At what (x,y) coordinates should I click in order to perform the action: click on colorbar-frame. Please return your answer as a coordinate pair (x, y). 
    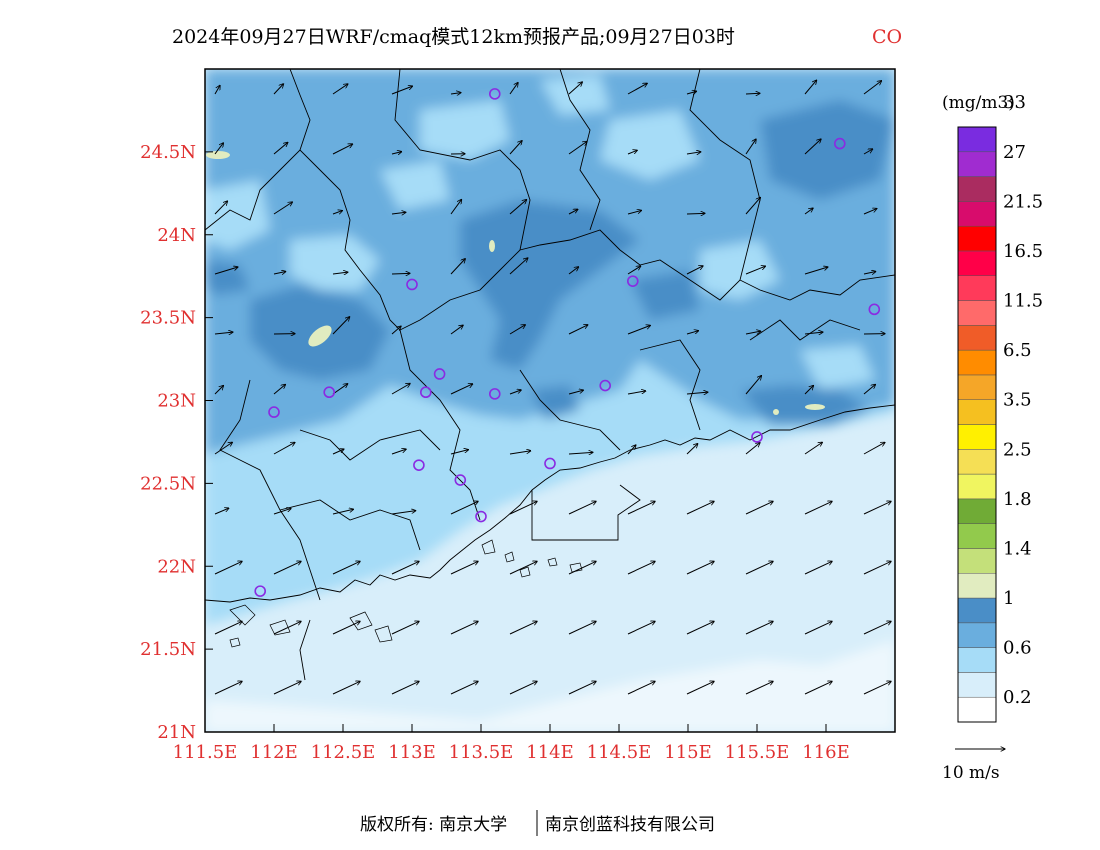
    Looking at the image, I should click on (977, 424).